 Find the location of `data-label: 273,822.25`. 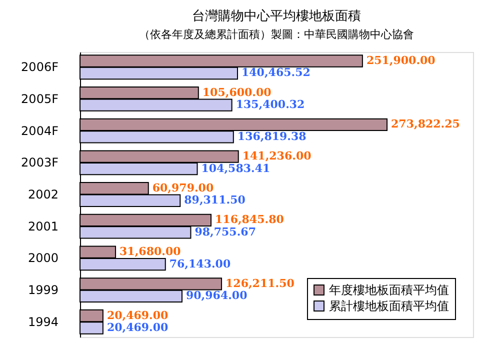

data-label: 273,822.25 is located at coordinates (425, 124).